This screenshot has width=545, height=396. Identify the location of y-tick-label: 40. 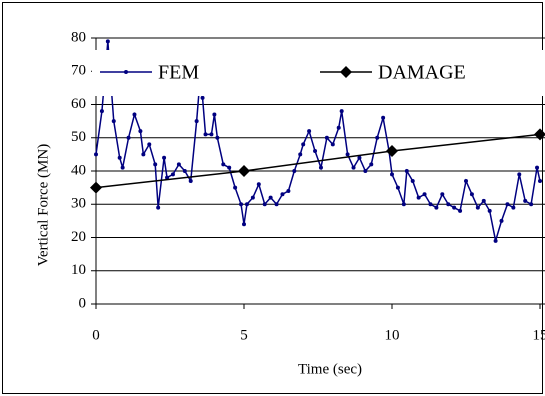
(78, 170).